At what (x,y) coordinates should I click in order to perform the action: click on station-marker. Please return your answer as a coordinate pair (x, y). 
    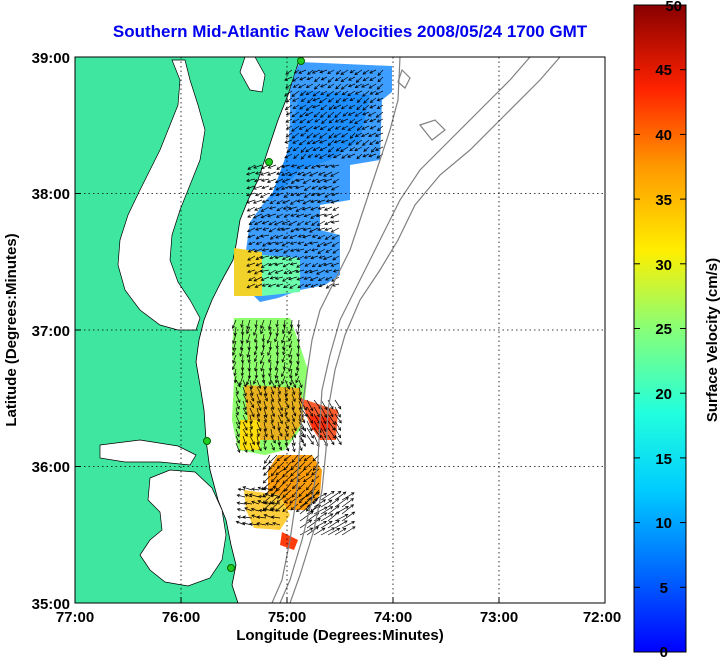
    Looking at the image, I should click on (269, 162).